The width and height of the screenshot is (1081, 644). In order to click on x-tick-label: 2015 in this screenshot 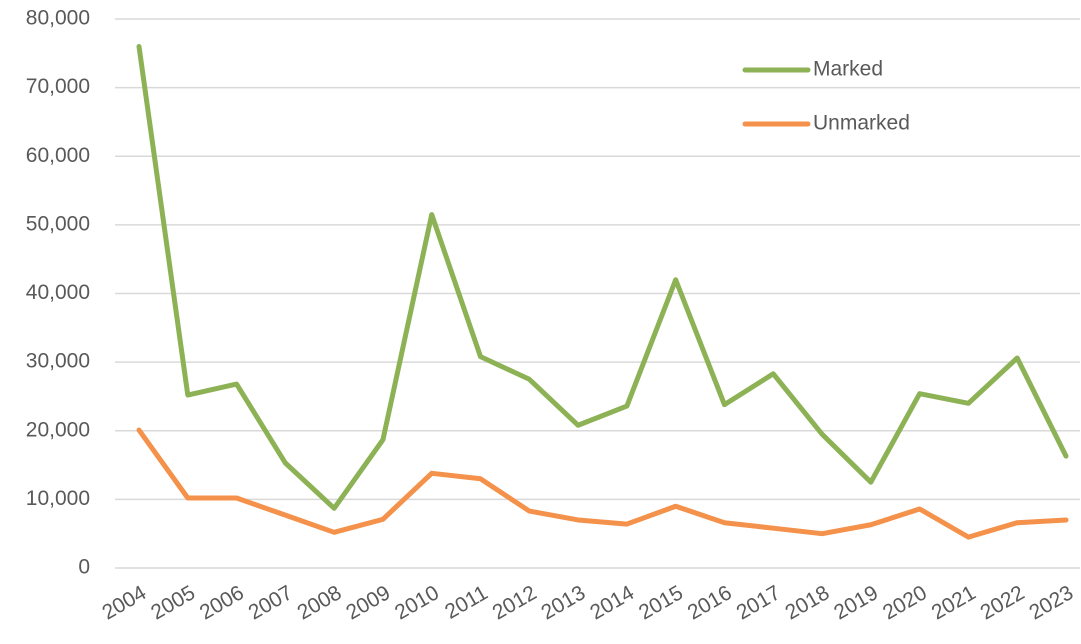, I will do `click(661, 602)`.